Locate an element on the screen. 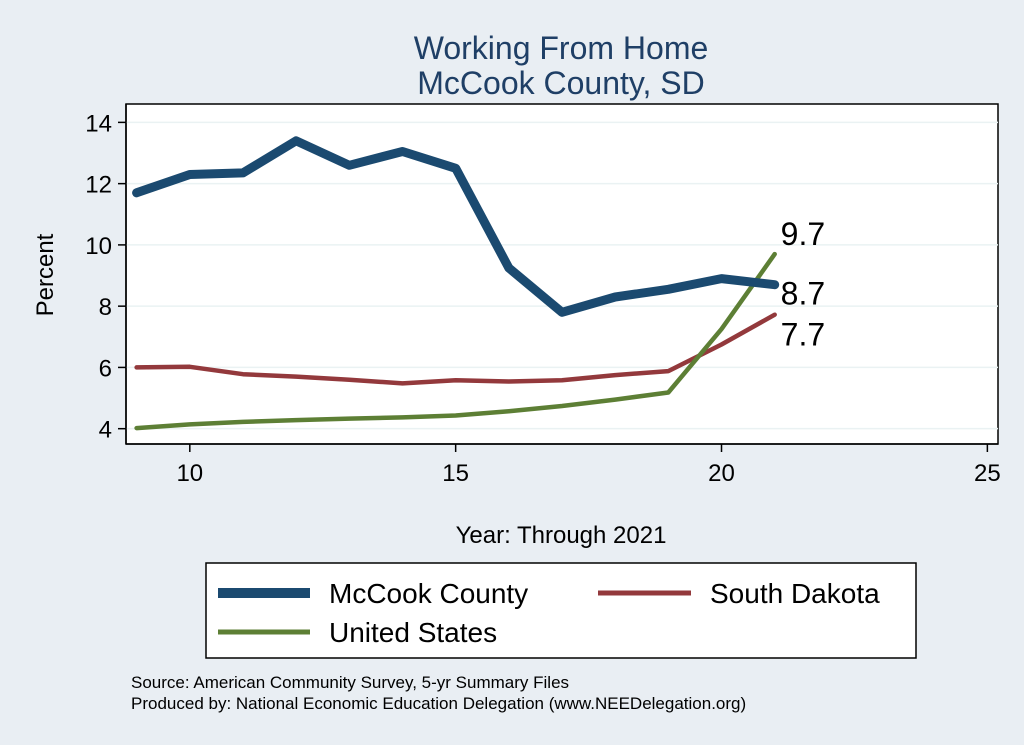 The height and width of the screenshot is (745, 1024). legend: McCook County South Dakota United States is located at coordinates (561, 610).